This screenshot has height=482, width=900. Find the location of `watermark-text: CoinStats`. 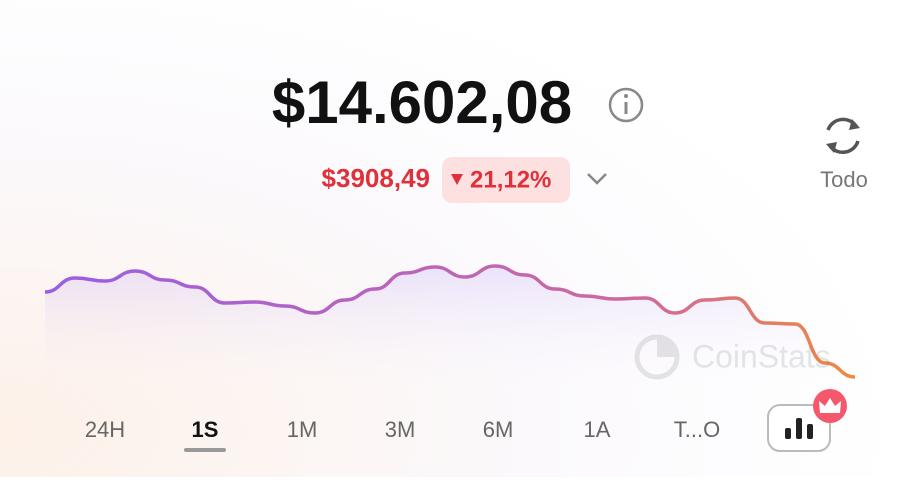

watermark-text: CoinStats is located at coordinates (761, 356).